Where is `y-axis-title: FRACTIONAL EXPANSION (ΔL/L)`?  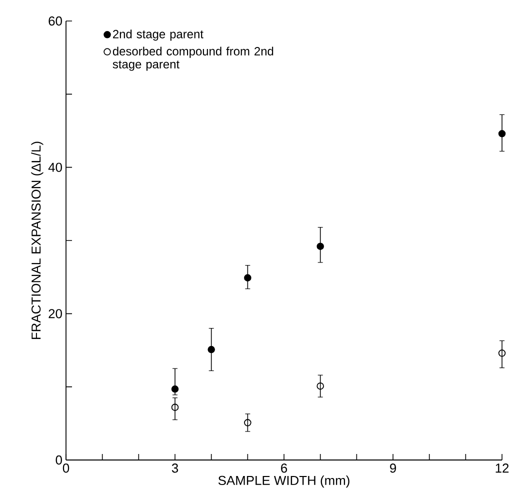 y-axis-title: FRACTIONAL EXPANSION (ΔL/L) is located at coordinates (37, 240).